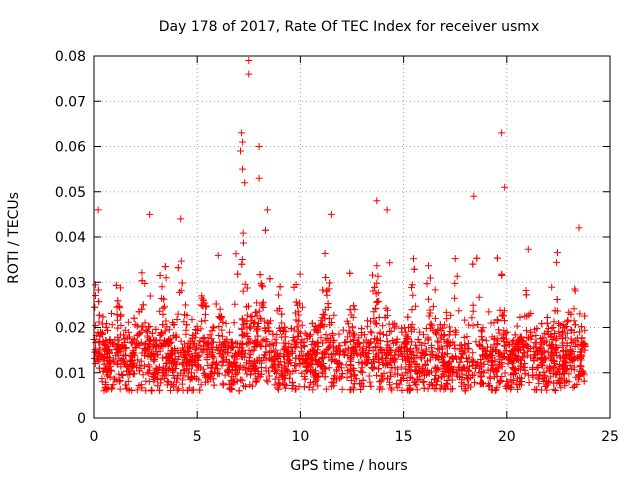 The image size is (640, 484). What do you see at coordinates (404, 437) in the screenshot?
I see `x-tick-label: 15` at bounding box center [404, 437].